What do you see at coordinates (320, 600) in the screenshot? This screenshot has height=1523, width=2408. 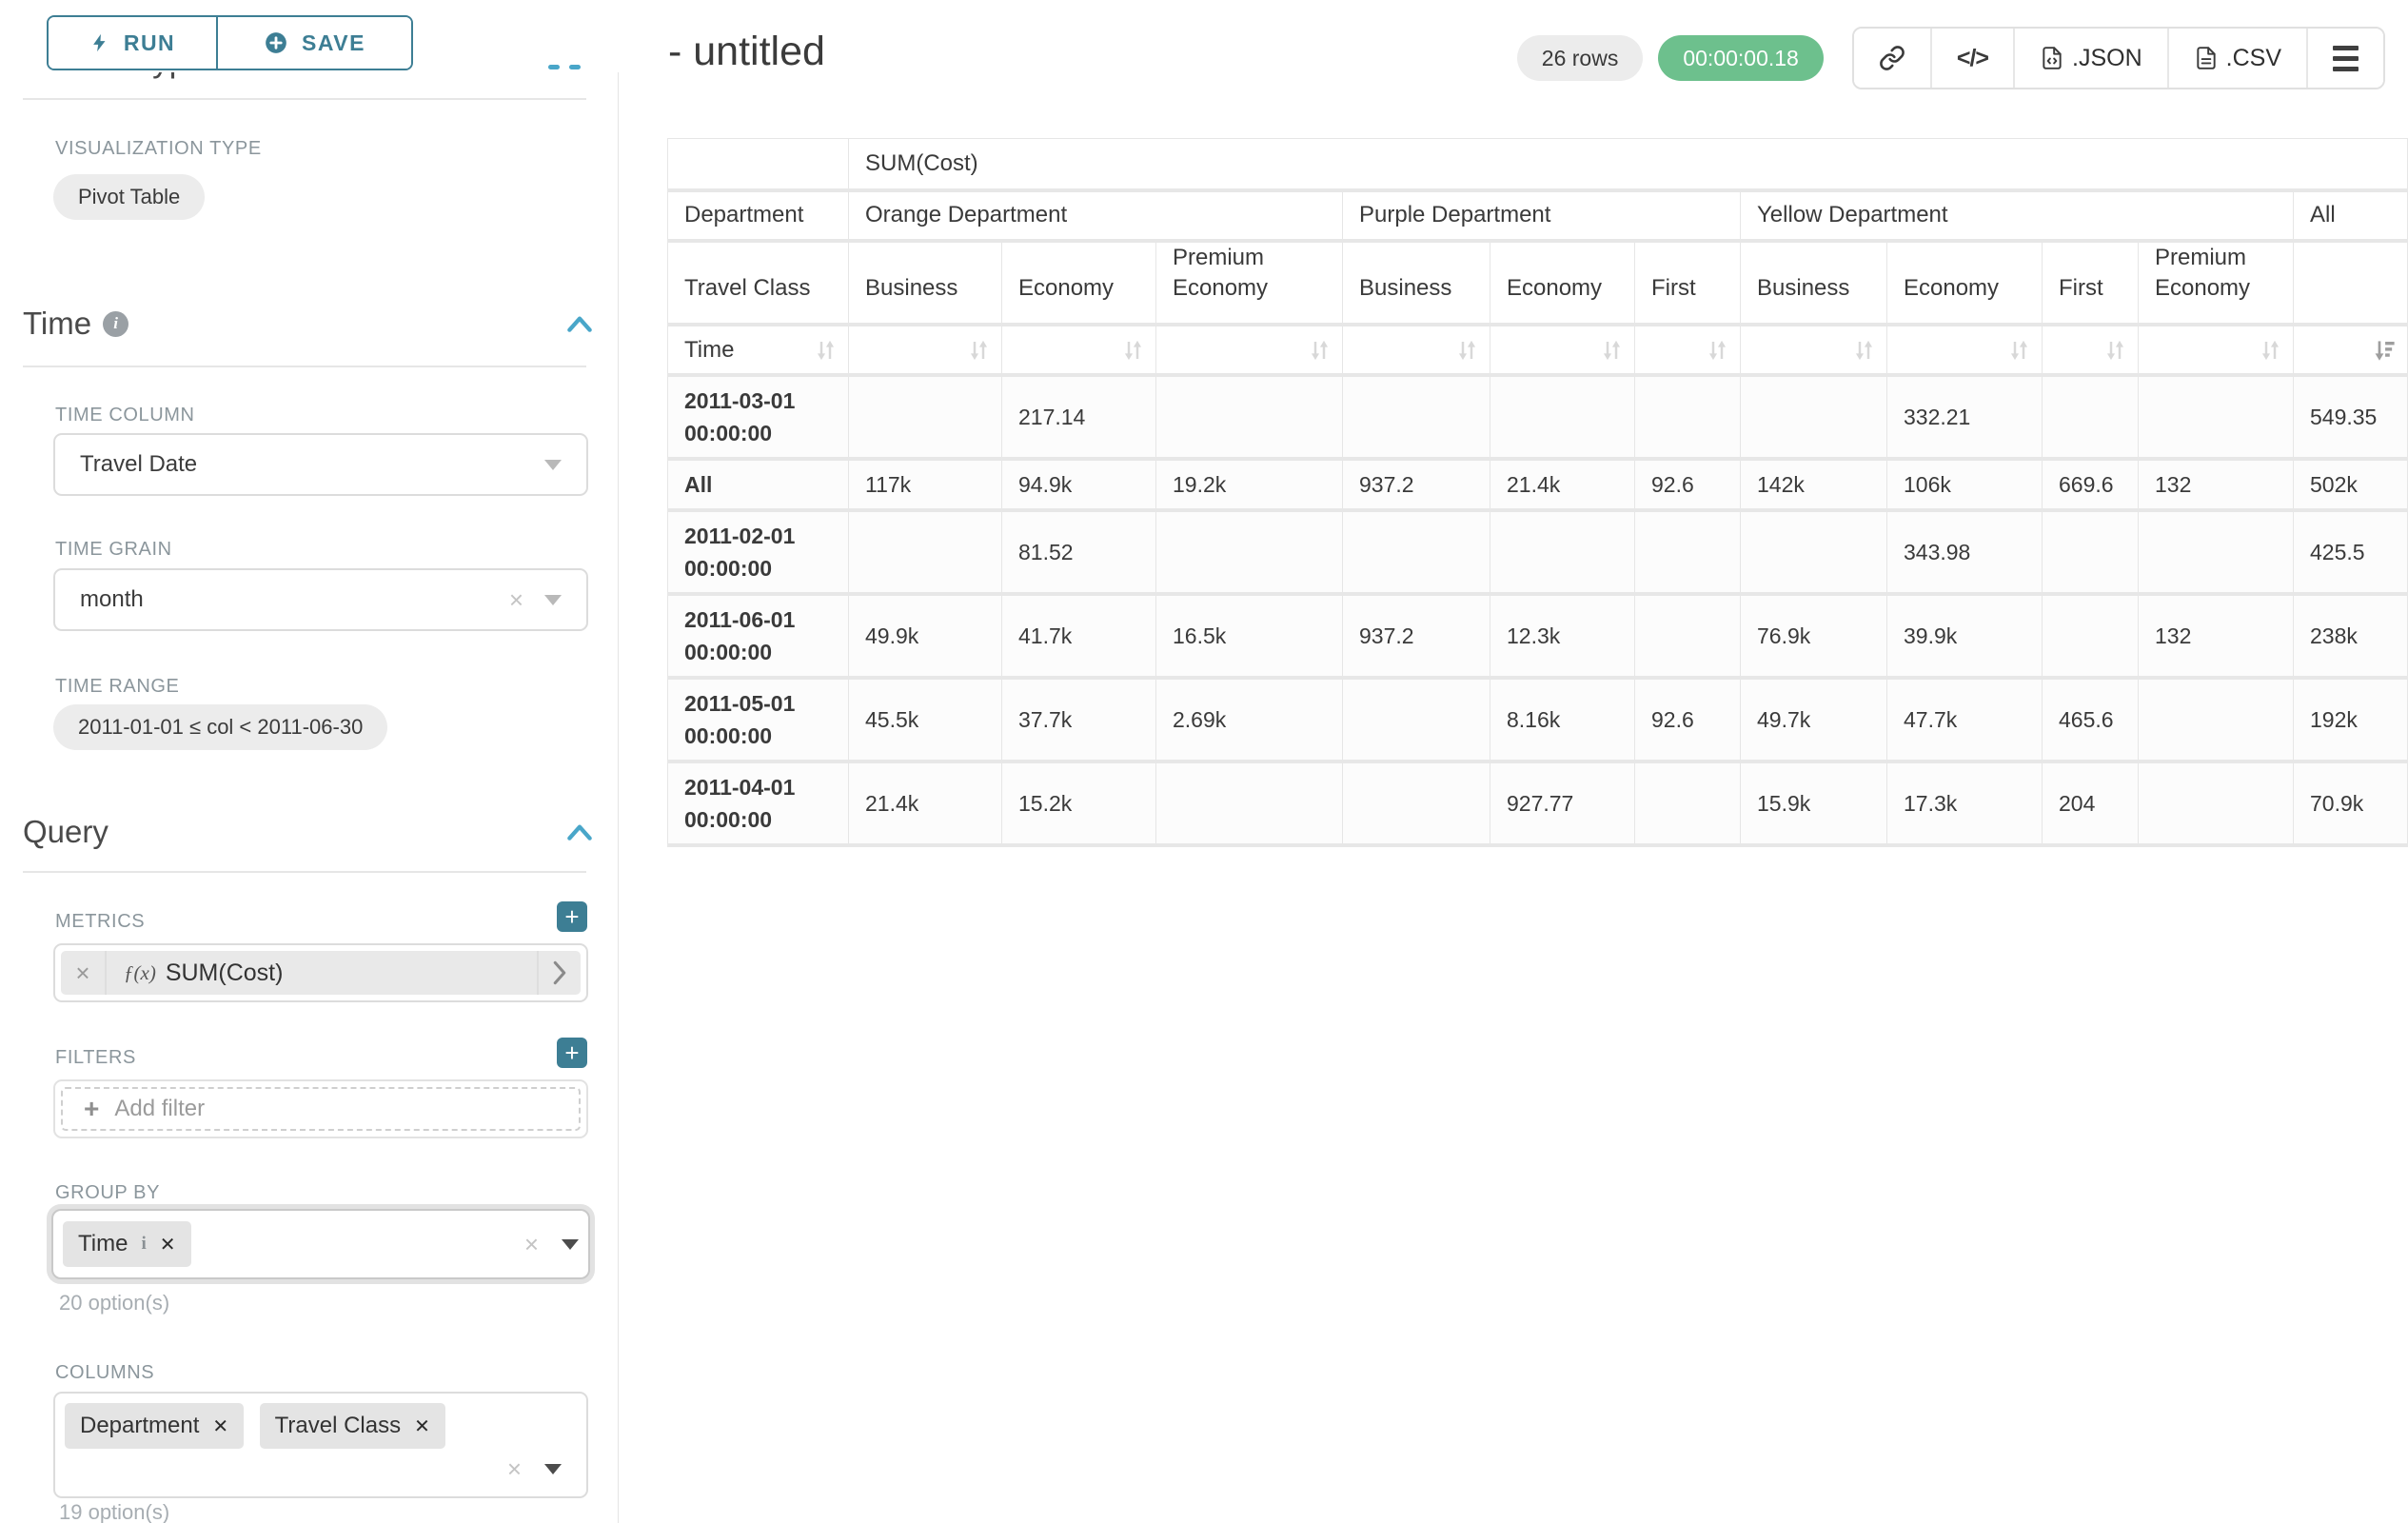 I see `time-grain-select: month ×` at bounding box center [320, 600].